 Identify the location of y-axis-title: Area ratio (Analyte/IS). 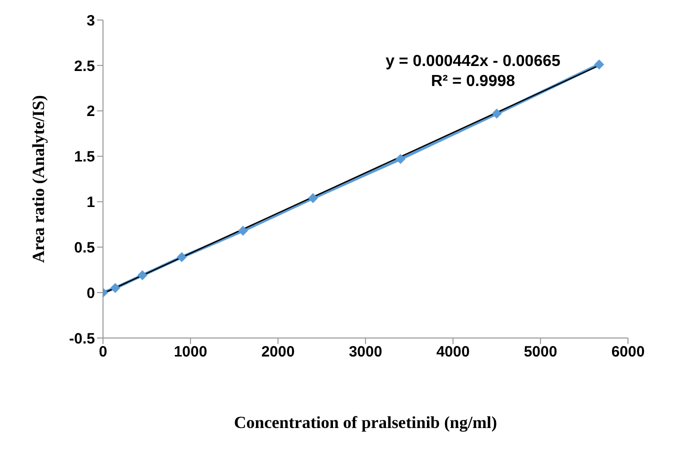
(38, 179).